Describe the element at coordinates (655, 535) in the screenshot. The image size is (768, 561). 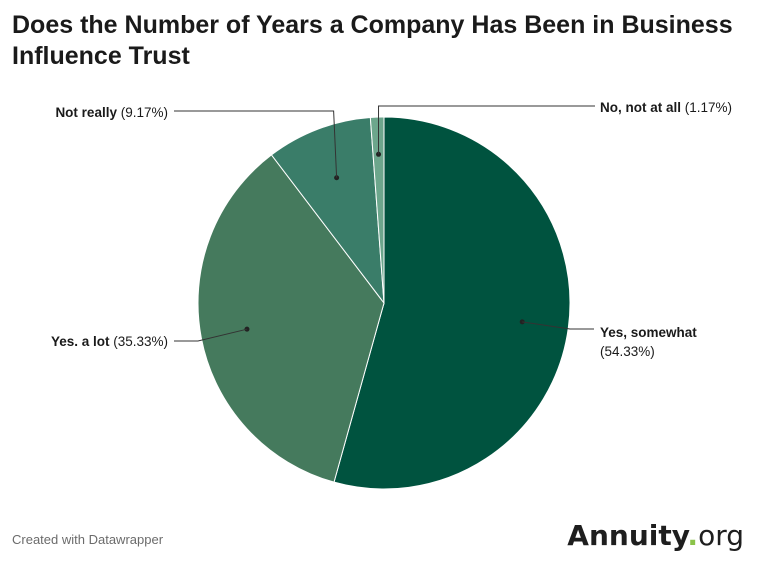
I see `annuity-org-logo: Annuity.org` at that location.